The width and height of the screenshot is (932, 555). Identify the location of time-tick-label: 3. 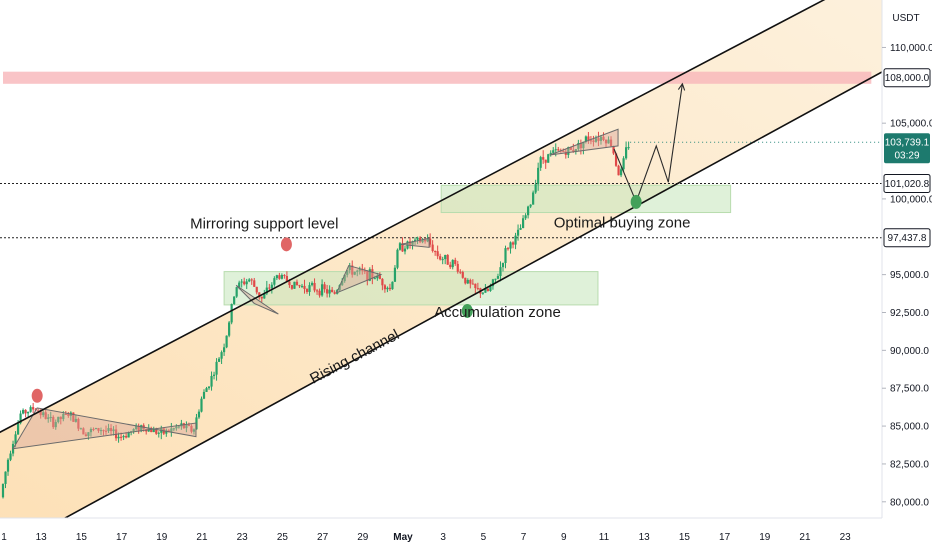
(443, 537).